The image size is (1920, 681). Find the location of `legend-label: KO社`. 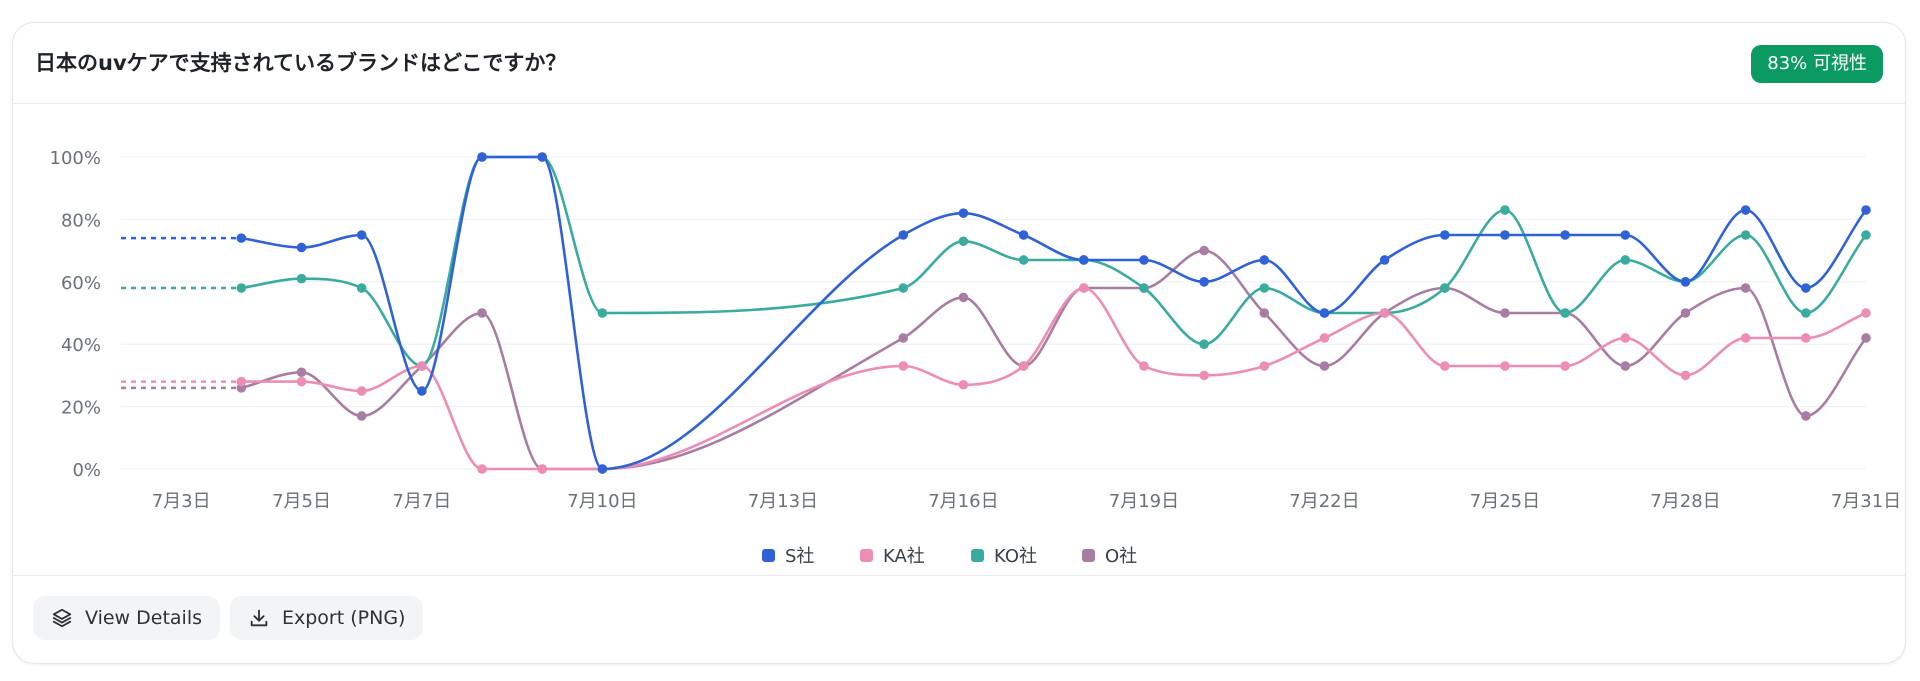

legend-label: KO社 is located at coordinates (1015, 556).